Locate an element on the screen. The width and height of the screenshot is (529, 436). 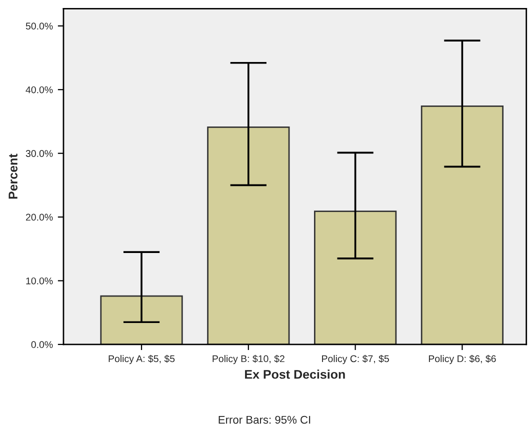
y-tick-label: 20.0% is located at coordinates (39, 217).